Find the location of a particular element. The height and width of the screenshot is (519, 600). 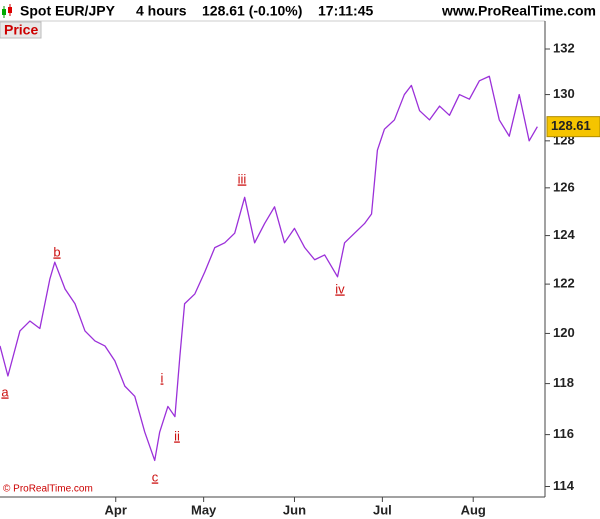

wave-label: iv is located at coordinates (340, 288).